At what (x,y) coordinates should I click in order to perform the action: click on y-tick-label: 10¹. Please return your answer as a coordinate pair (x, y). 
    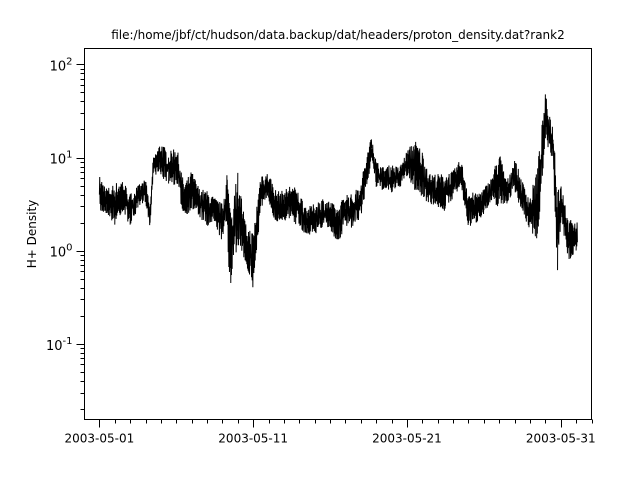
    Looking at the image, I should click on (61, 159).